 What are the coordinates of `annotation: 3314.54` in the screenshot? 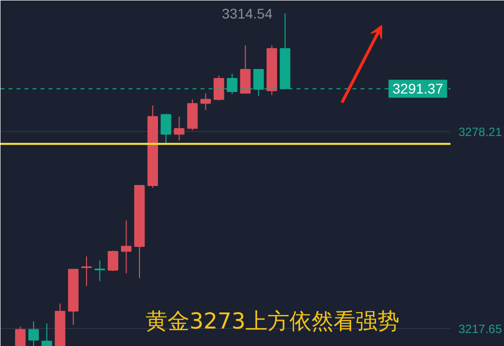 It's located at (247, 14).